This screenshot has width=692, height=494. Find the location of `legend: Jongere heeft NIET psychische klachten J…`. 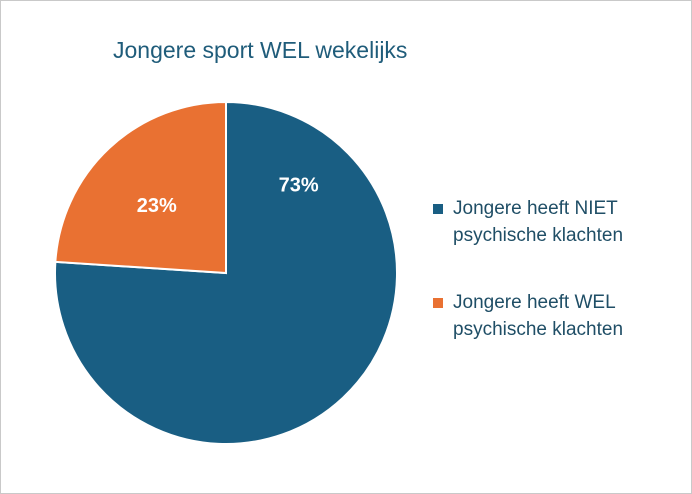

legend: Jongere heeft NIET psychische klachten J… is located at coordinates (528, 289).